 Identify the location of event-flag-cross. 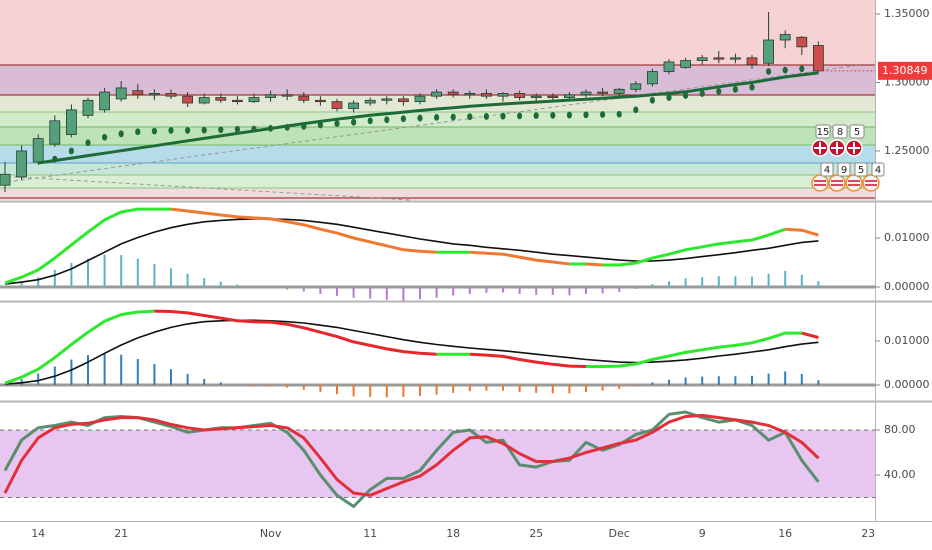
(820, 148).